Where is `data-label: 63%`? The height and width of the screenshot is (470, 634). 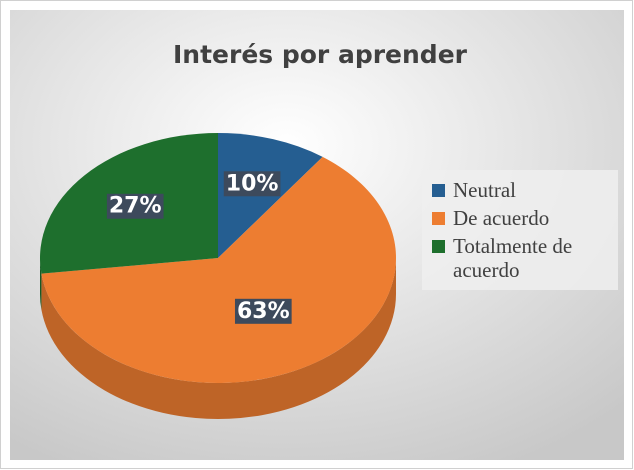
data-label: 63% is located at coordinates (263, 311).